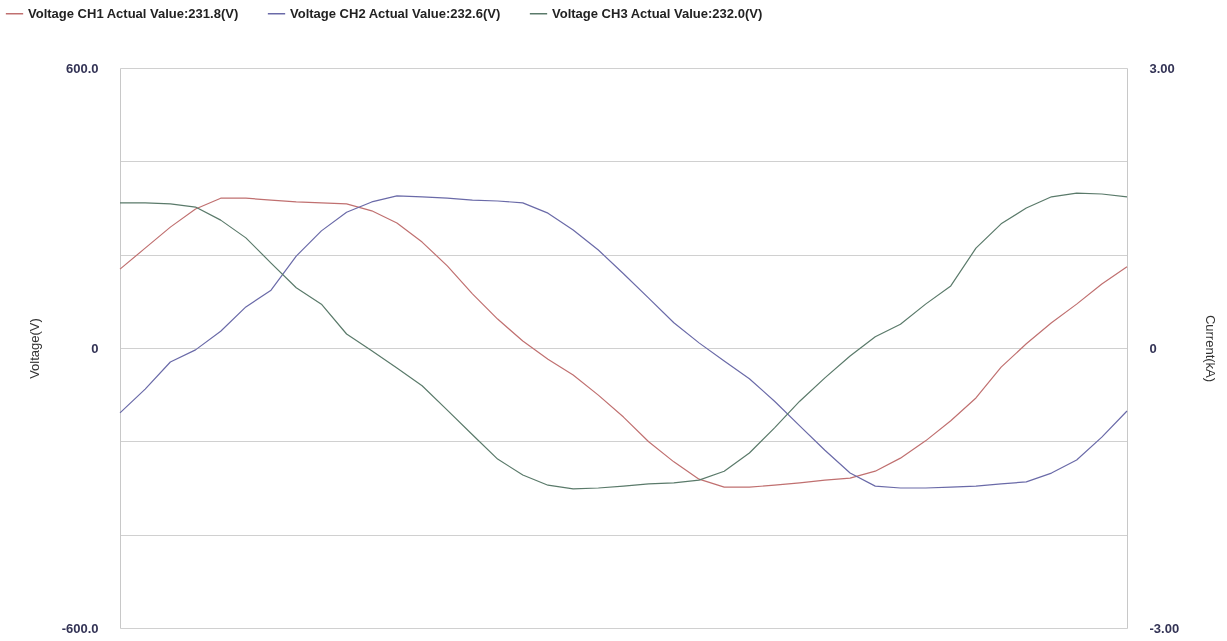  What do you see at coordinates (1211, 348) in the screenshot?
I see `y2-axis-title: Current(kA)` at bounding box center [1211, 348].